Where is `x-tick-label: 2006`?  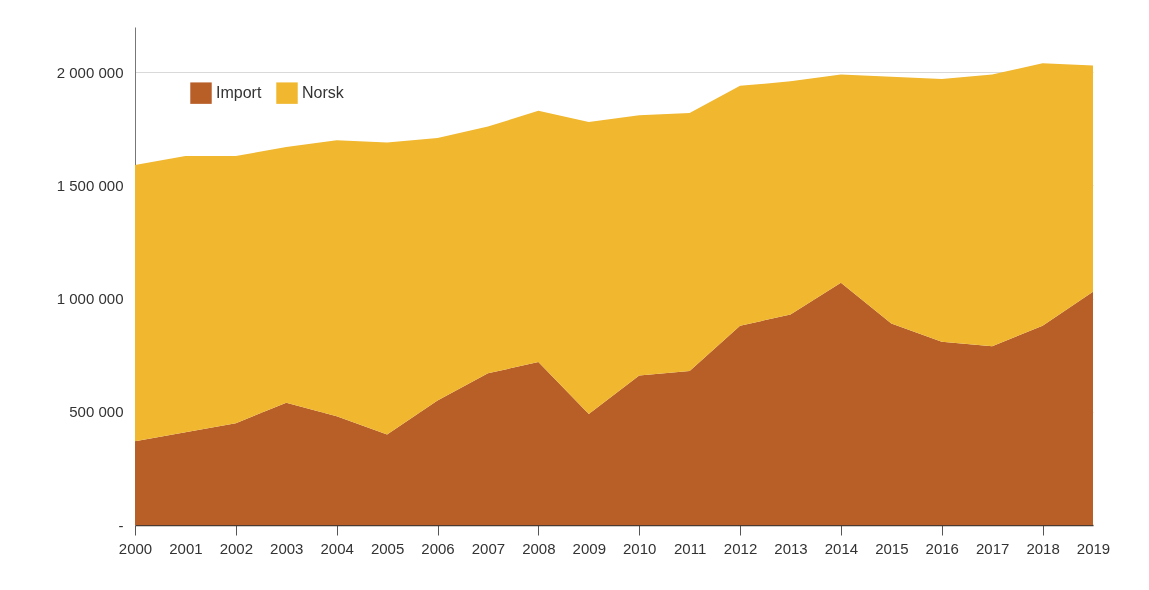 x-tick-label: 2006 is located at coordinates (438, 548).